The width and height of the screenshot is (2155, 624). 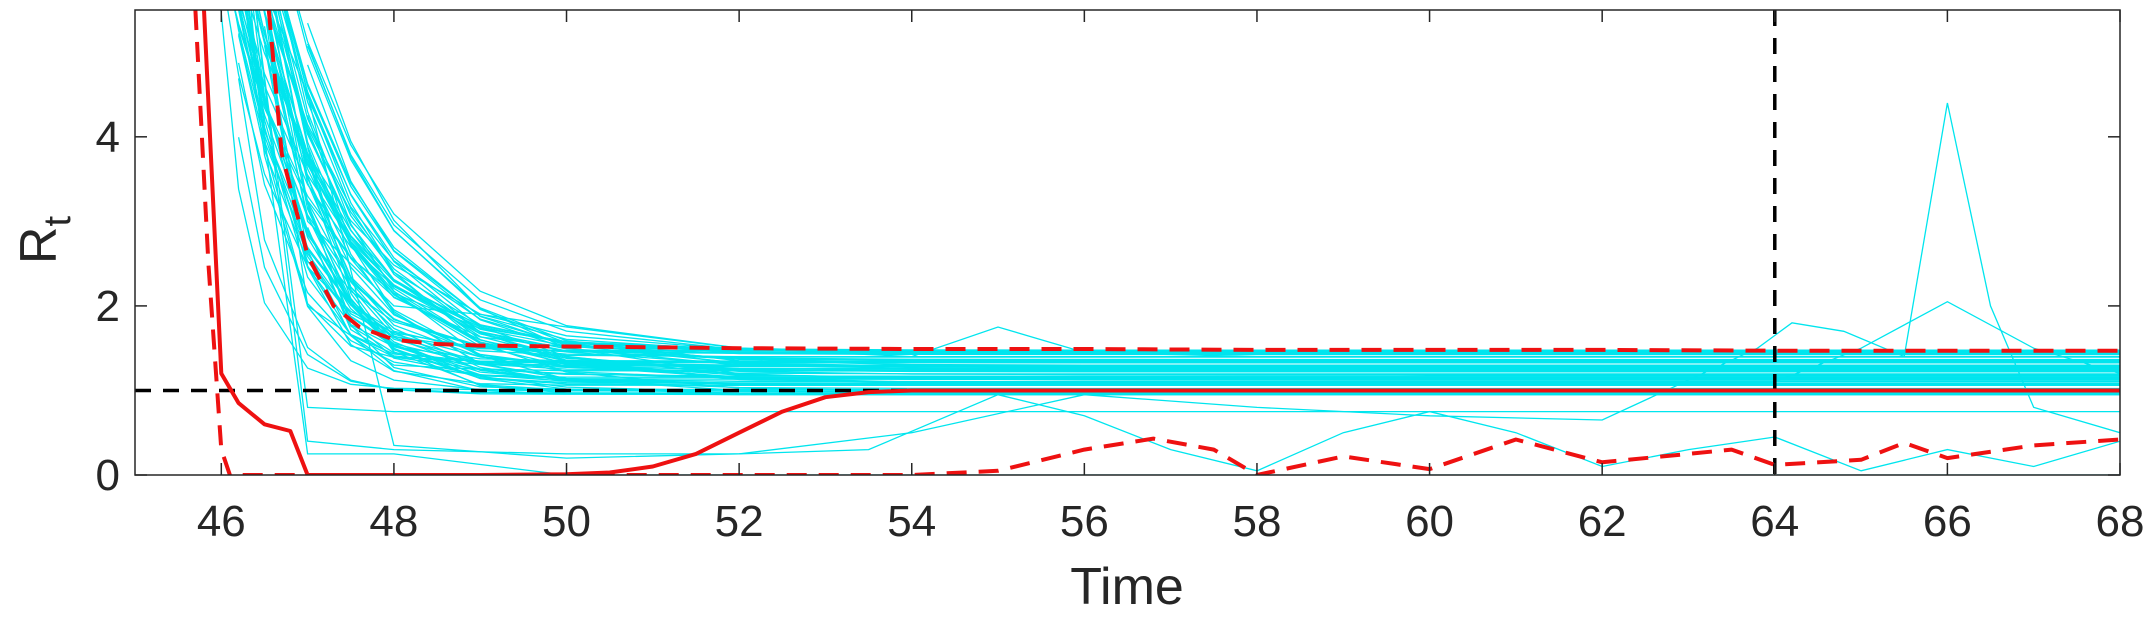 I want to click on x-tick-label: 46, so click(x=221, y=521).